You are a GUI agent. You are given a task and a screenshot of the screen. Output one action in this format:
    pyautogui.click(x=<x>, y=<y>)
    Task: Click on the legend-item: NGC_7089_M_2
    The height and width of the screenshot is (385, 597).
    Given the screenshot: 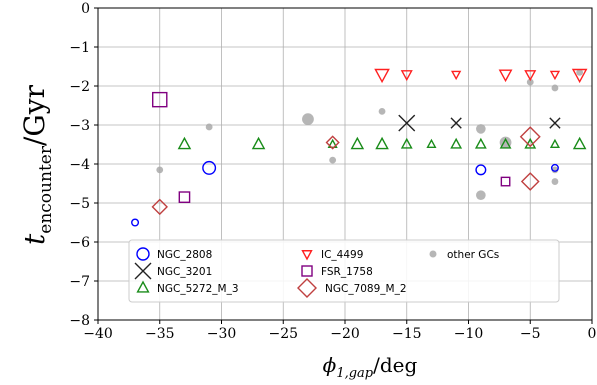 What is the action you would take?
    pyautogui.click(x=352, y=288)
    